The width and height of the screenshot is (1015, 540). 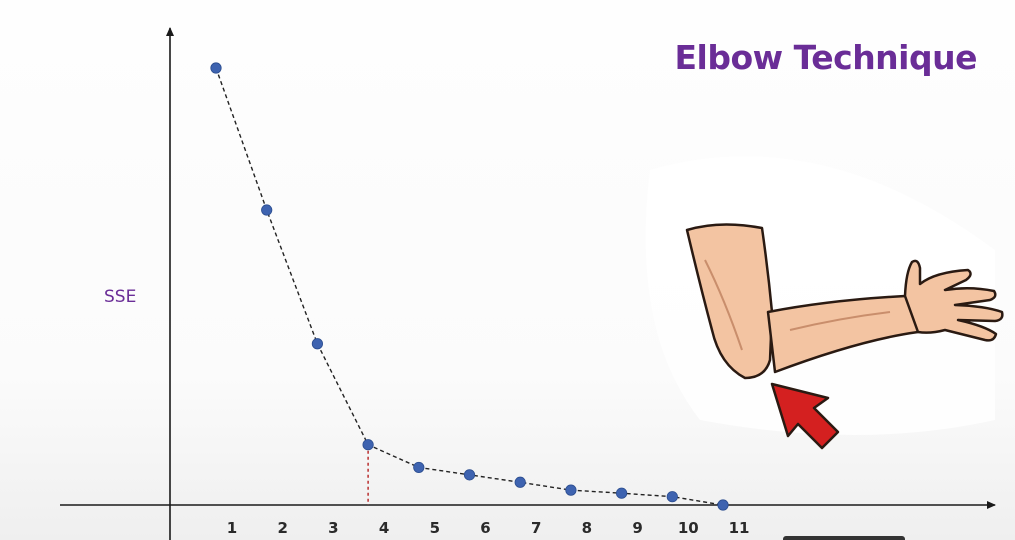 What do you see at coordinates (739, 528) in the screenshot?
I see `x-tick-label: 11` at bounding box center [739, 528].